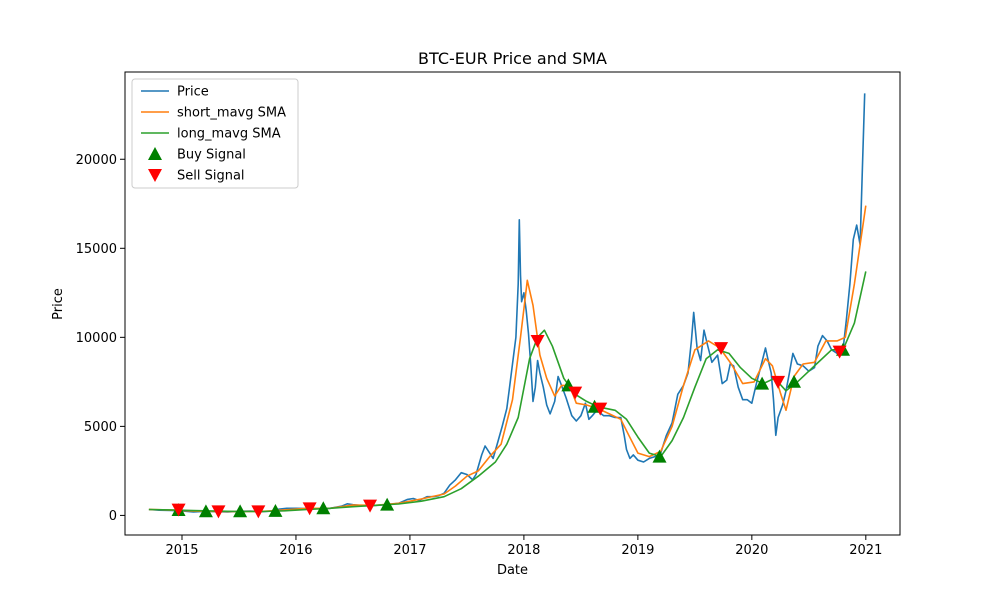  I want to click on y-tick-label: 20000, so click(96, 160).